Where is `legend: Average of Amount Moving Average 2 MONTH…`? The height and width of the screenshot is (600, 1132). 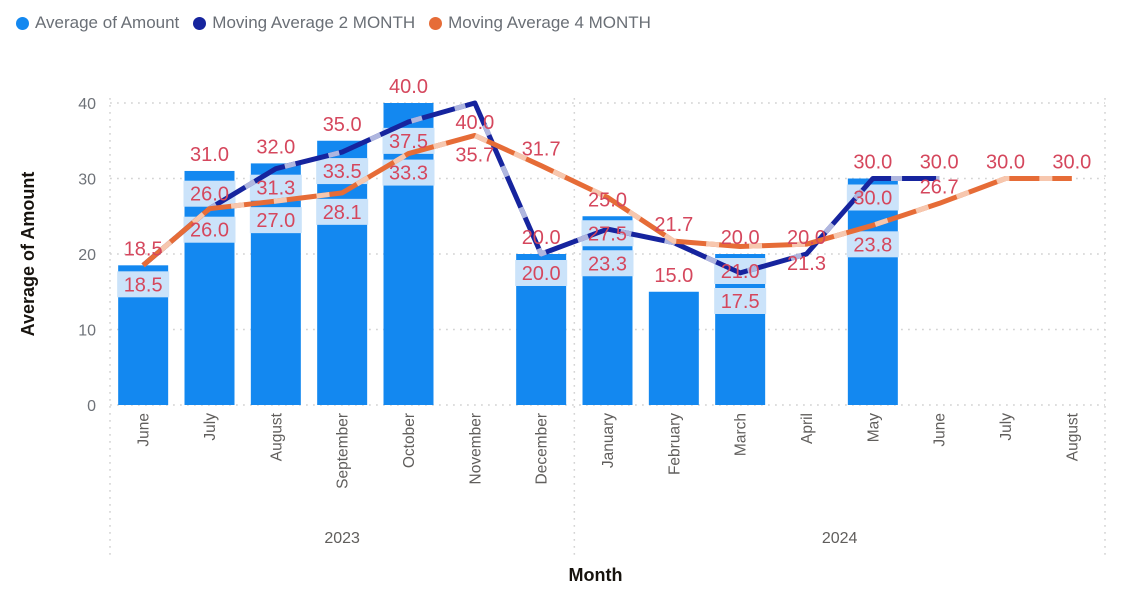
legend: Average of Amount Moving Average 2 MONTH… is located at coordinates (333, 23).